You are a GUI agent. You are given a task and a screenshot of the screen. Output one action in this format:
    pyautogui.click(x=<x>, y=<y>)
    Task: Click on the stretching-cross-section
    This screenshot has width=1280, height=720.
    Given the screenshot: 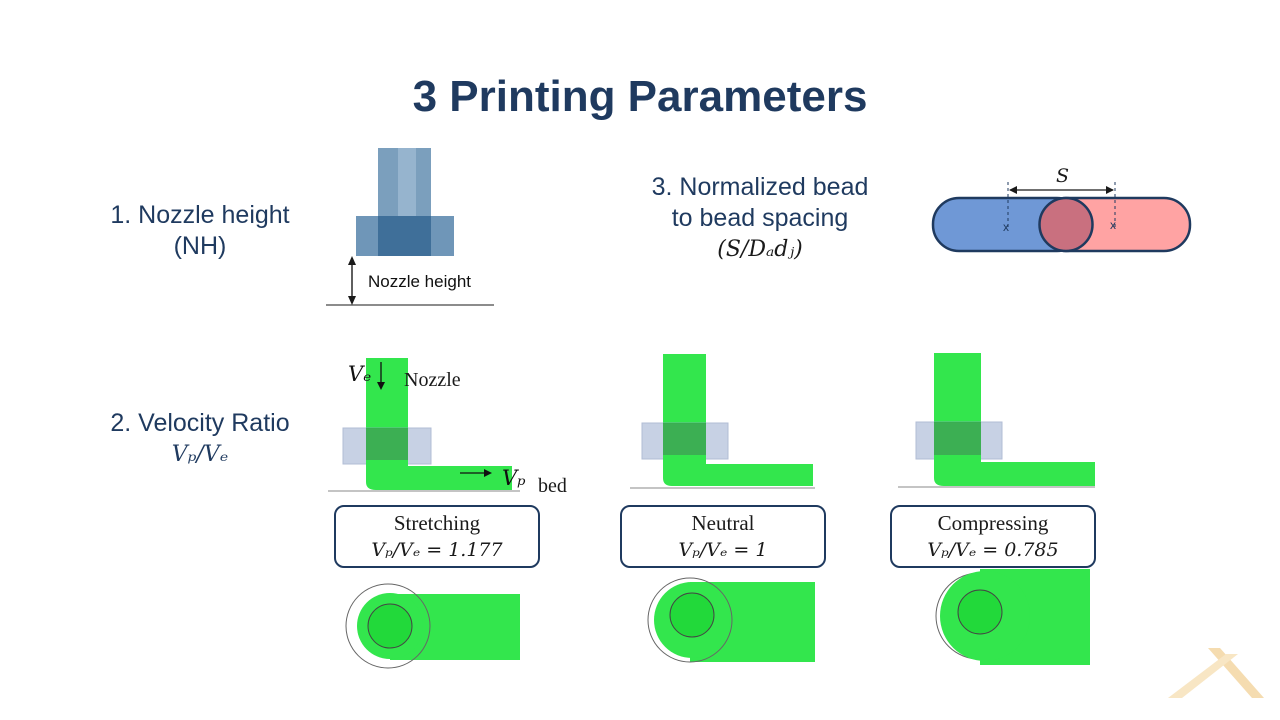 What is the action you would take?
    pyautogui.click(x=432, y=626)
    